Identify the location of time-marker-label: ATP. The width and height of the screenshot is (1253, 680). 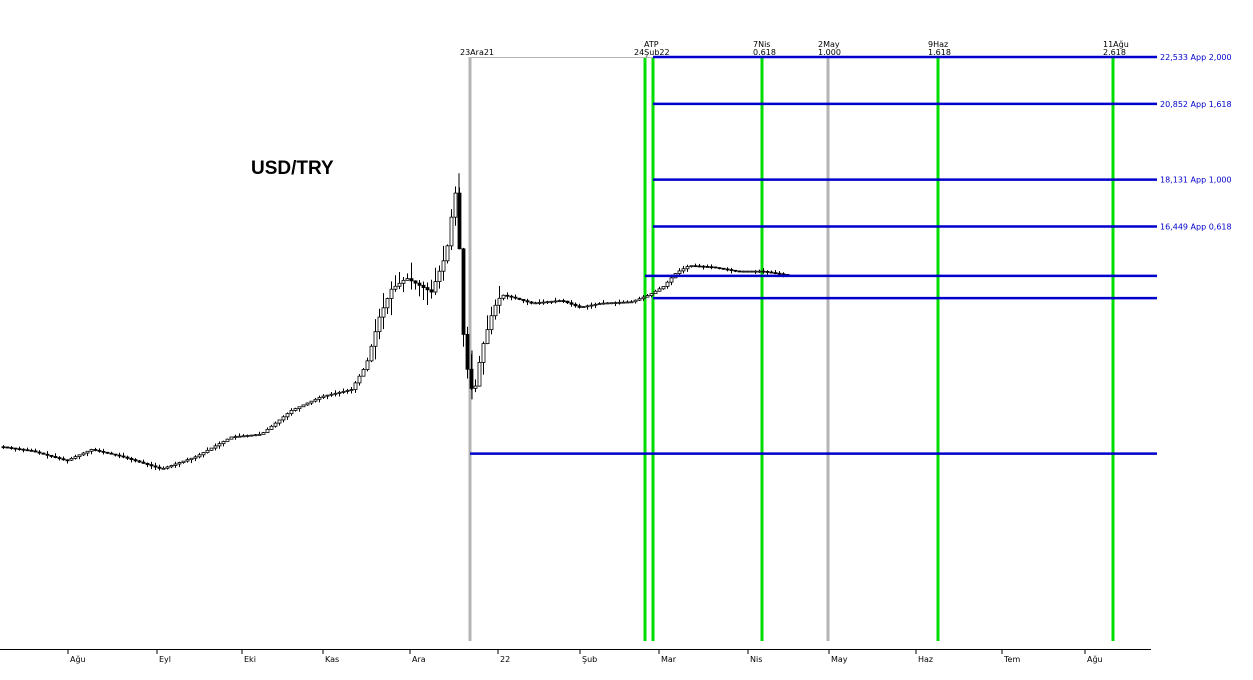
(651, 44).